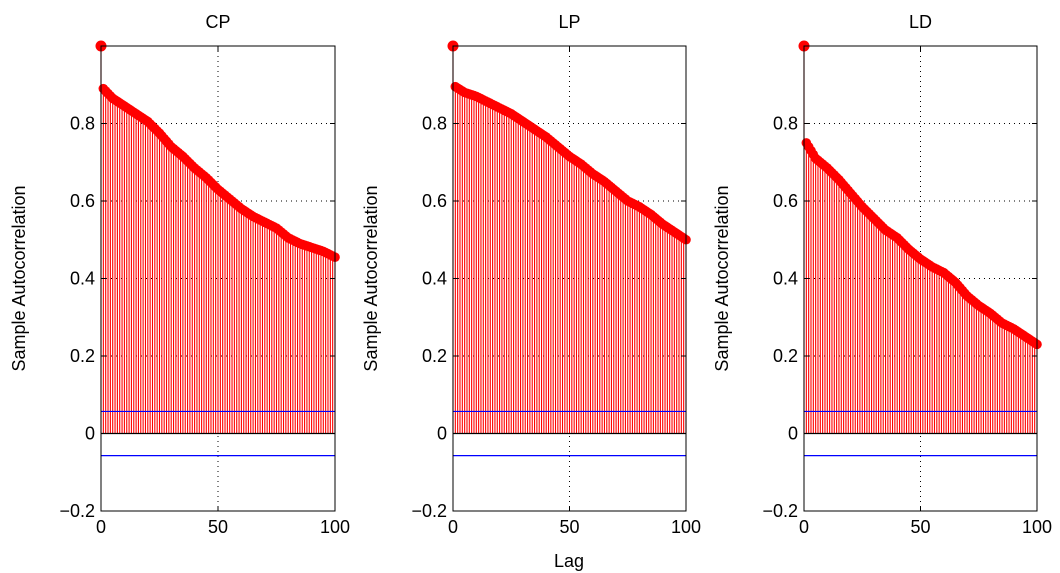 This screenshot has width=1060, height=573. I want to click on panel-title: LD, so click(920, 22).